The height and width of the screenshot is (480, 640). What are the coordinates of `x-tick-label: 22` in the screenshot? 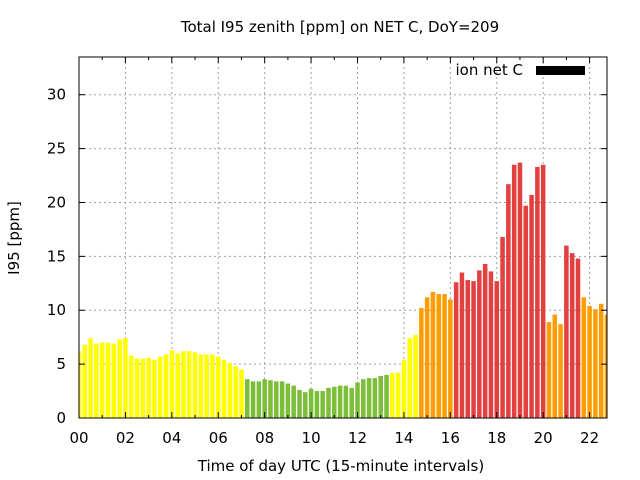 It's located at (589, 438).